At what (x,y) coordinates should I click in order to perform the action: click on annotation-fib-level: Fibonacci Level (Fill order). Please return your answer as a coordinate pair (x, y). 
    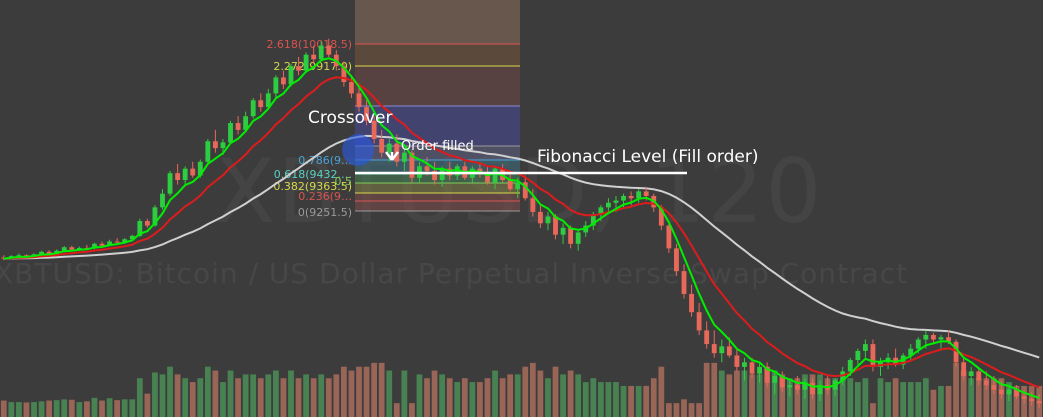
    Looking at the image, I should click on (648, 157).